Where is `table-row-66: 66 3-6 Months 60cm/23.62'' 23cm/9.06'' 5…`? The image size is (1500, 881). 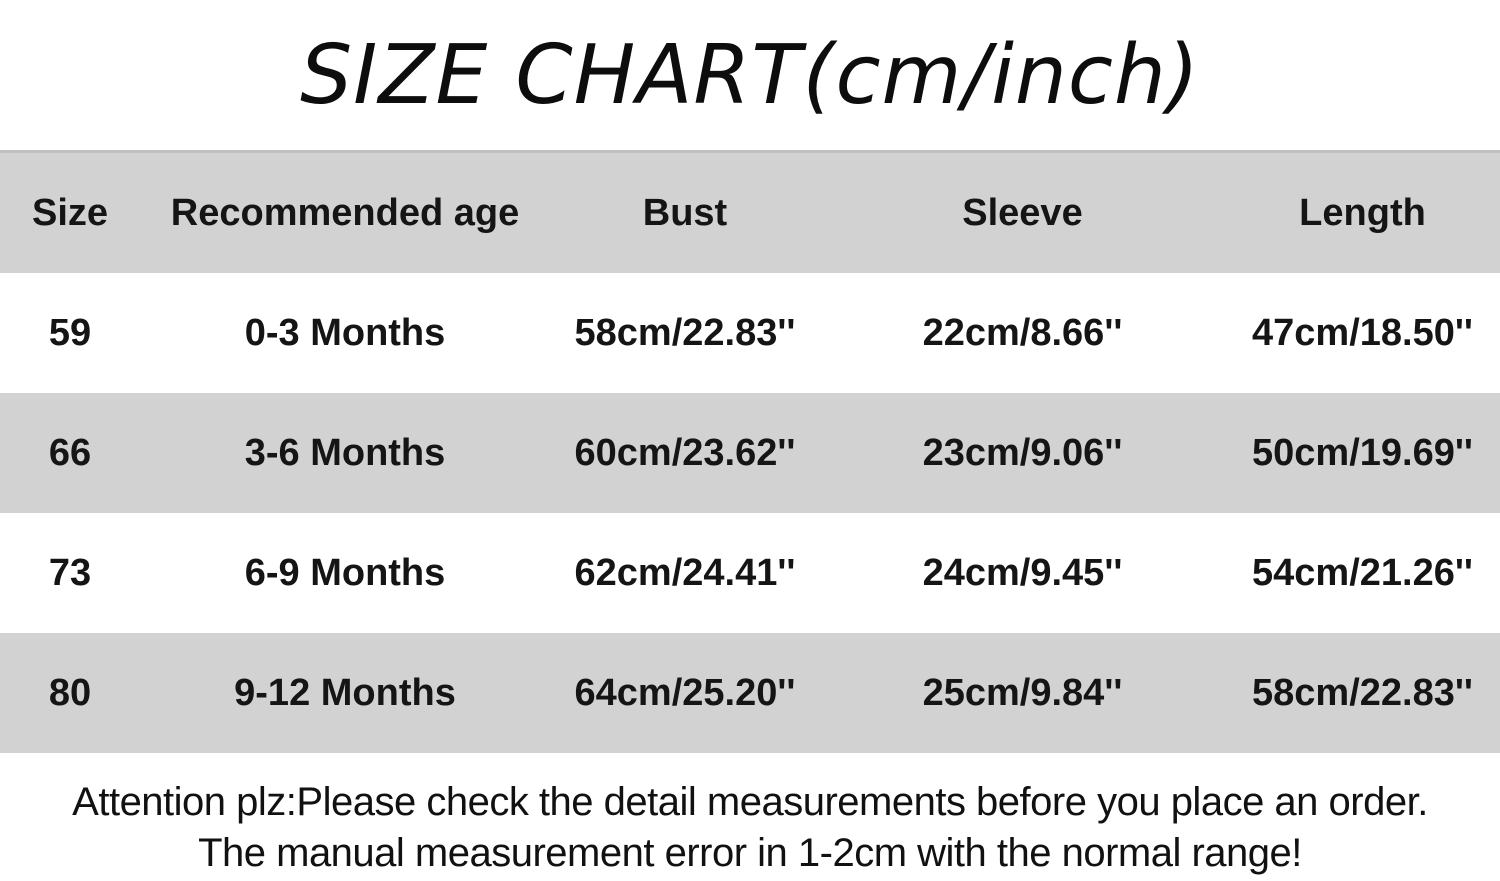
table-row-66: 66 3-6 Months 60cm/23.62'' 23cm/9.06'' 5… is located at coordinates (750, 453).